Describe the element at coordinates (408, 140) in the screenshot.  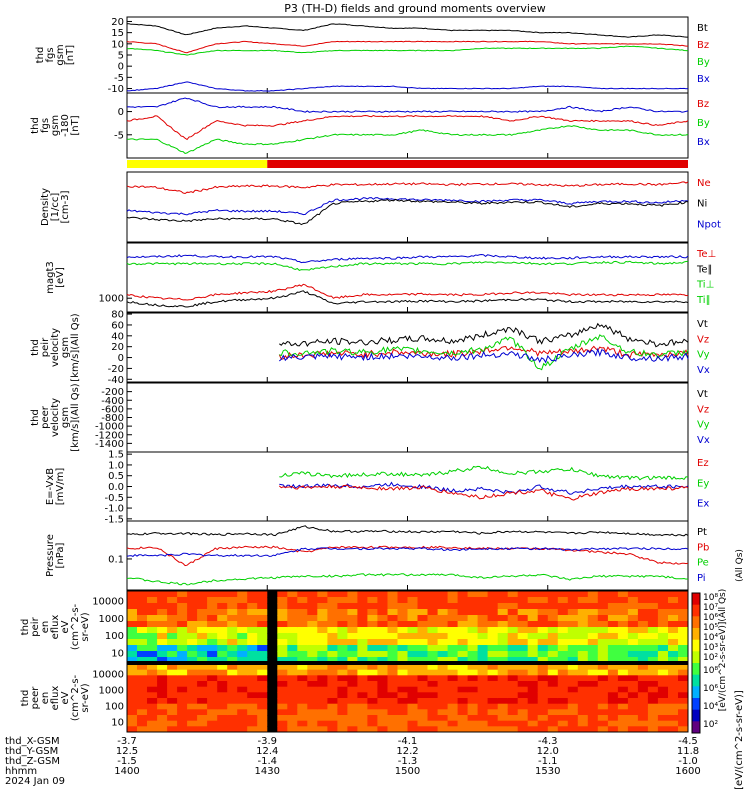
I see `series-By` at that location.